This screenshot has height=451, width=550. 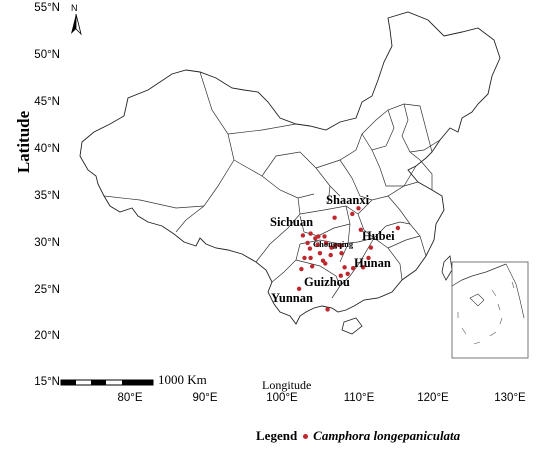 What do you see at coordinates (23, 142) in the screenshot?
I see `latitude-axis-title: Latitude` at bounding box center [23, 142].